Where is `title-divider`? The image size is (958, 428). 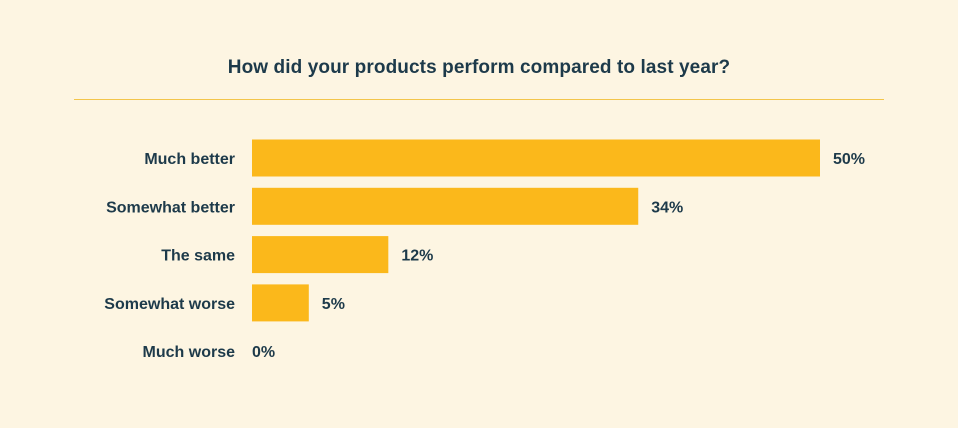
title-divider is located at coordinates (479, 99).